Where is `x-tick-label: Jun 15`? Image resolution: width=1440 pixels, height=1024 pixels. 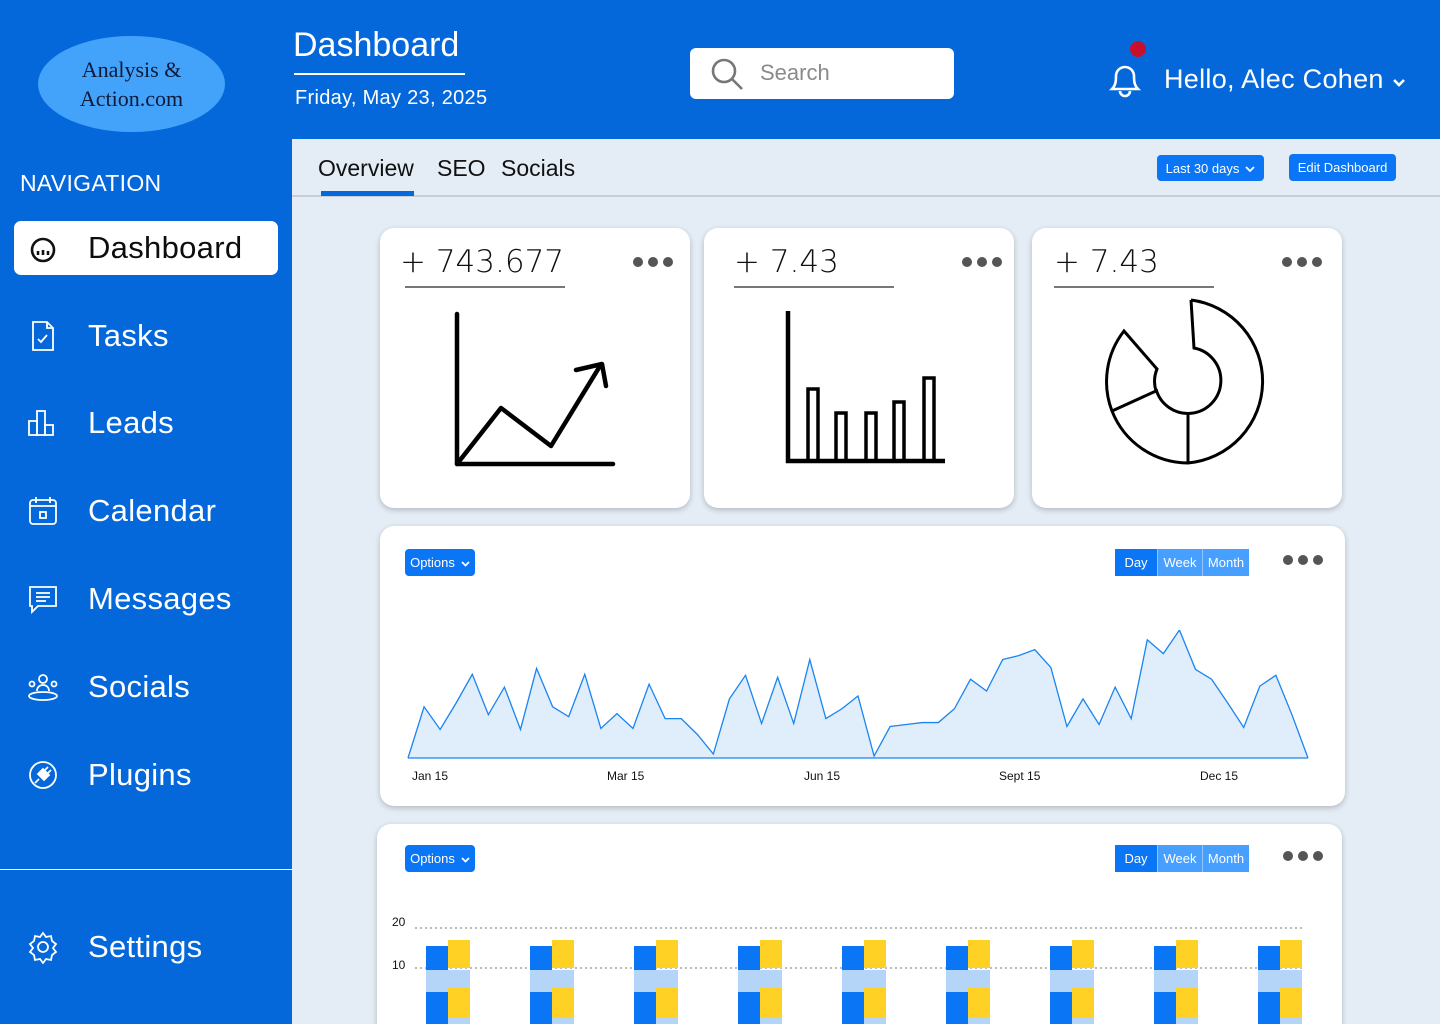
x-tick-label: Jun 15 is located at coordinates (822, 776).